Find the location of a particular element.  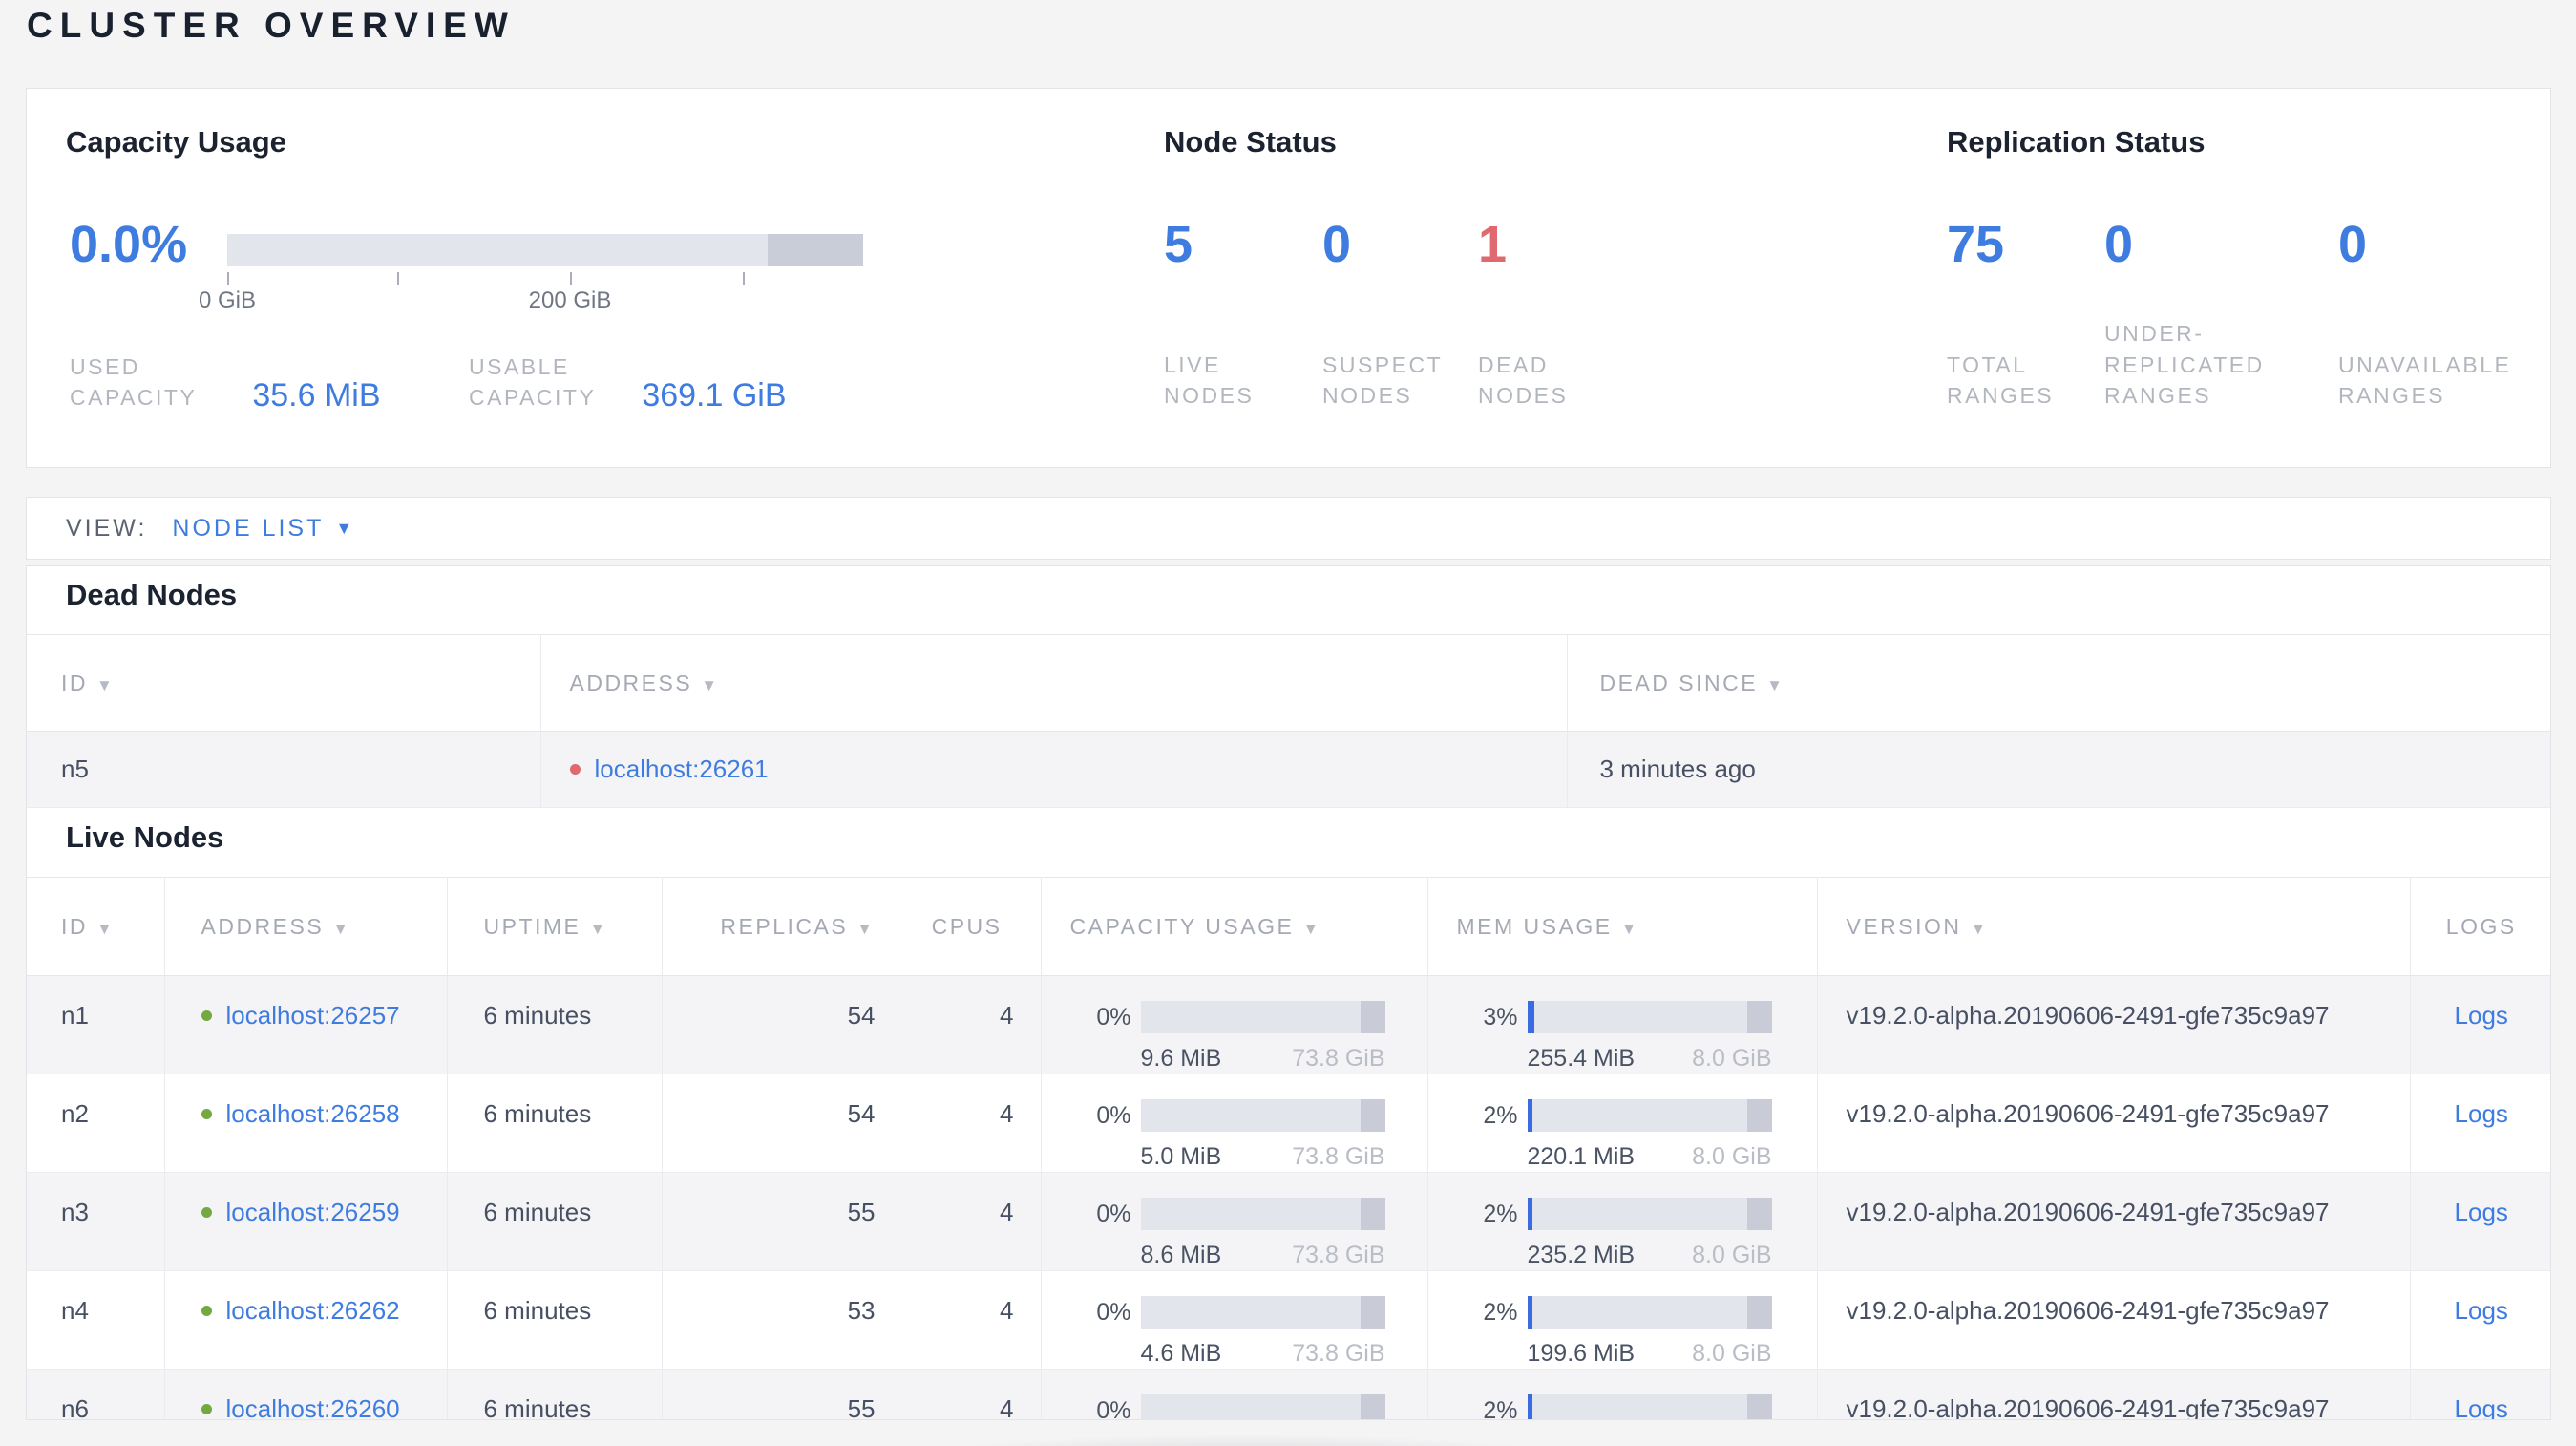

dead-nodes-heading: Dead Nodes is located at coordinates (152, 594).